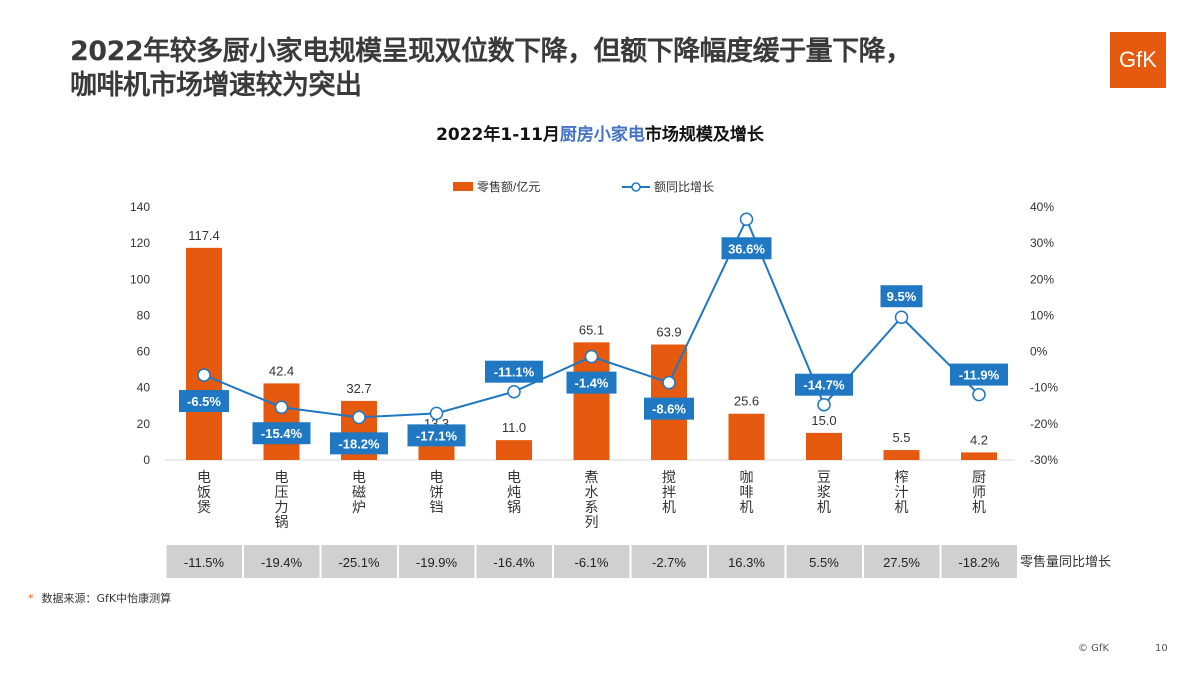 Image resolution: width=1200 pixels, height=675 pixels. I want to click on chart-title: 2022年1-11月厨房小家电市场规模及增长, so click(600, 132).